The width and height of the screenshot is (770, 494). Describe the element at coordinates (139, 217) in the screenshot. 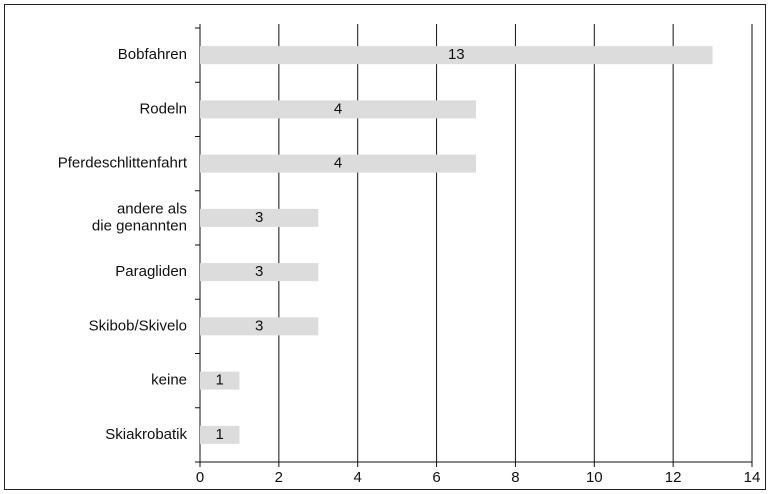

I see `category-label: andere als die genannten` at that location.